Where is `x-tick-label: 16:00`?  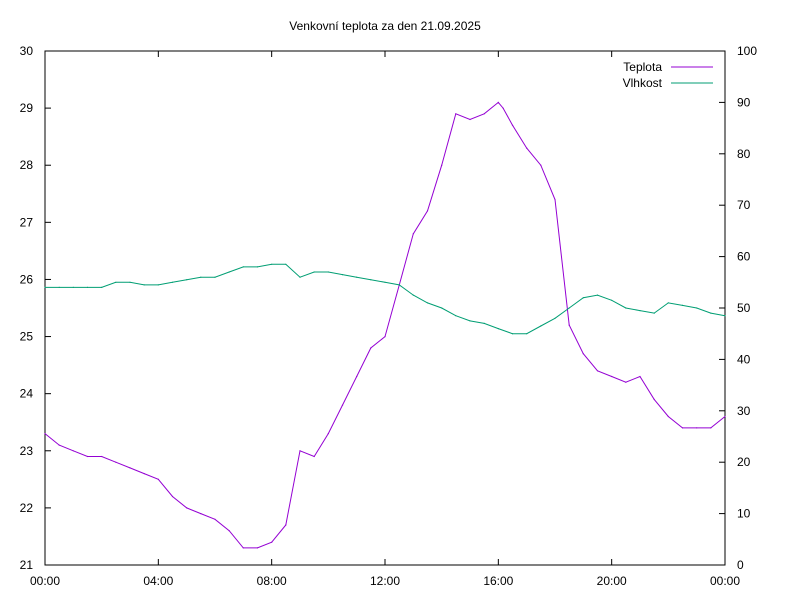
x-tick-label: 16:00 is located at coordinates (498, 581).